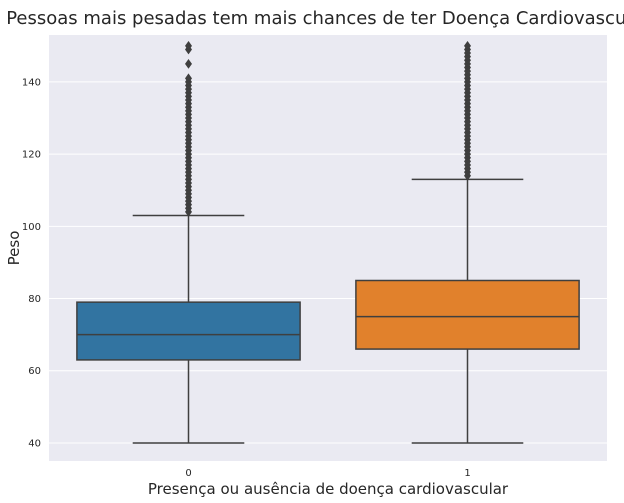 This screenshot has height=503, width=624. I want to click on y-tick-label: 120, so click(31, 155).